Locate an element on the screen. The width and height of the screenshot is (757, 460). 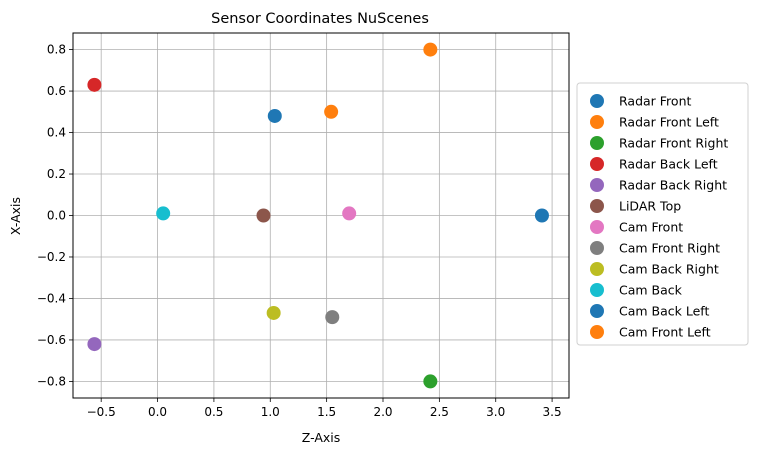
x-tick-label: 3.0 is located at coordinates (495, 412).